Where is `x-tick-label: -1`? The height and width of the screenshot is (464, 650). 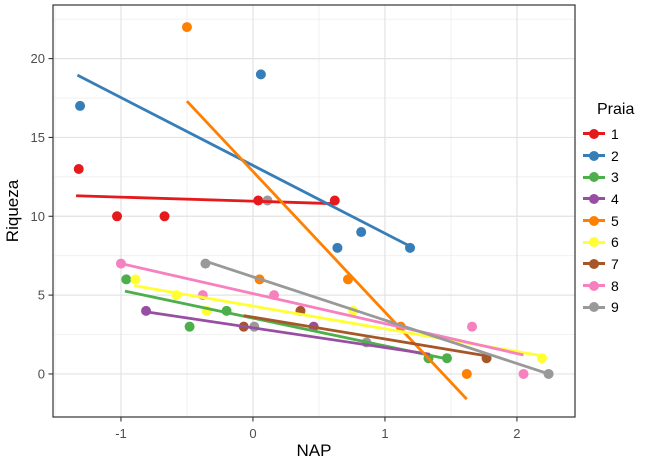 x-tick-label: -1 is located at coordinates (121, 433).